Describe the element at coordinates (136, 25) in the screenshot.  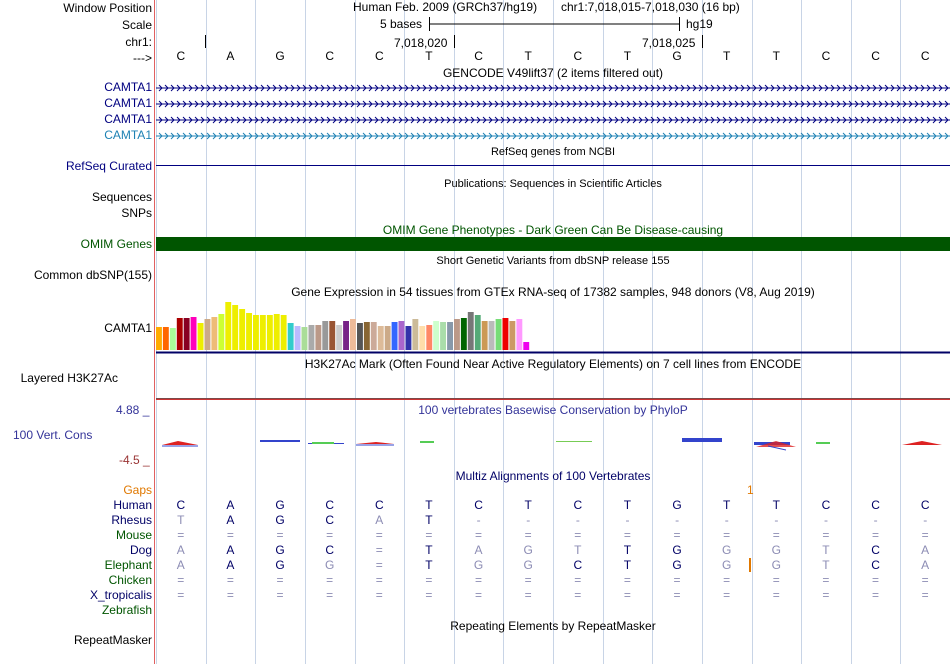
I see `scale-label: Scale` at that location.